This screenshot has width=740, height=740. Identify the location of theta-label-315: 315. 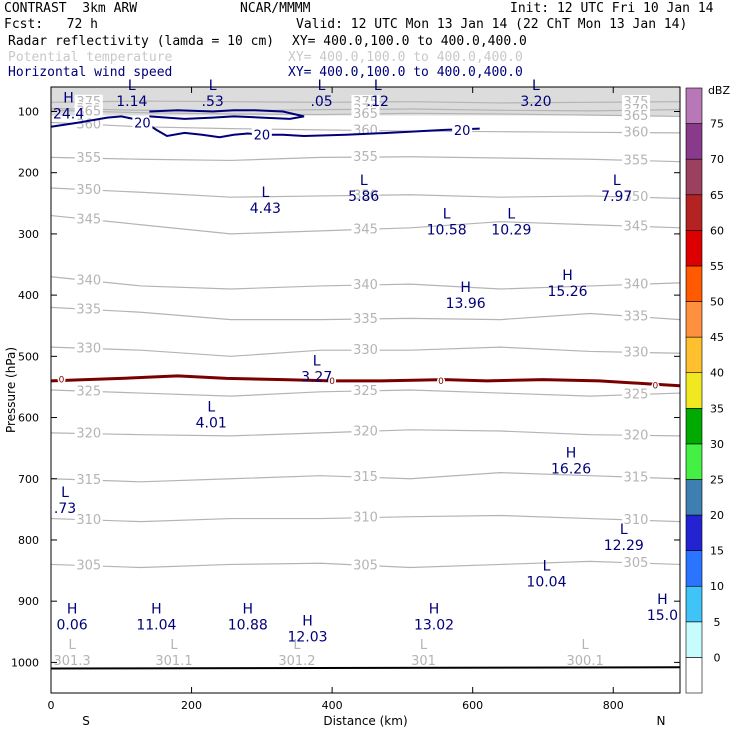
(365, 477).